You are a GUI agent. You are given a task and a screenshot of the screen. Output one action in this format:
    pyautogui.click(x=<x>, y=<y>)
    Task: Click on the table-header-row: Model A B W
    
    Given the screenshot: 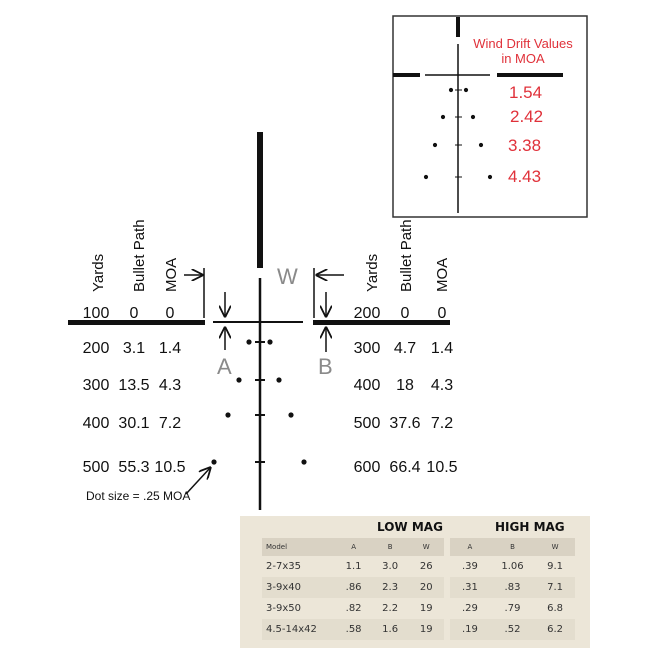 What is the action you would take?
    pyautogui.click(x=353, y=547)
    